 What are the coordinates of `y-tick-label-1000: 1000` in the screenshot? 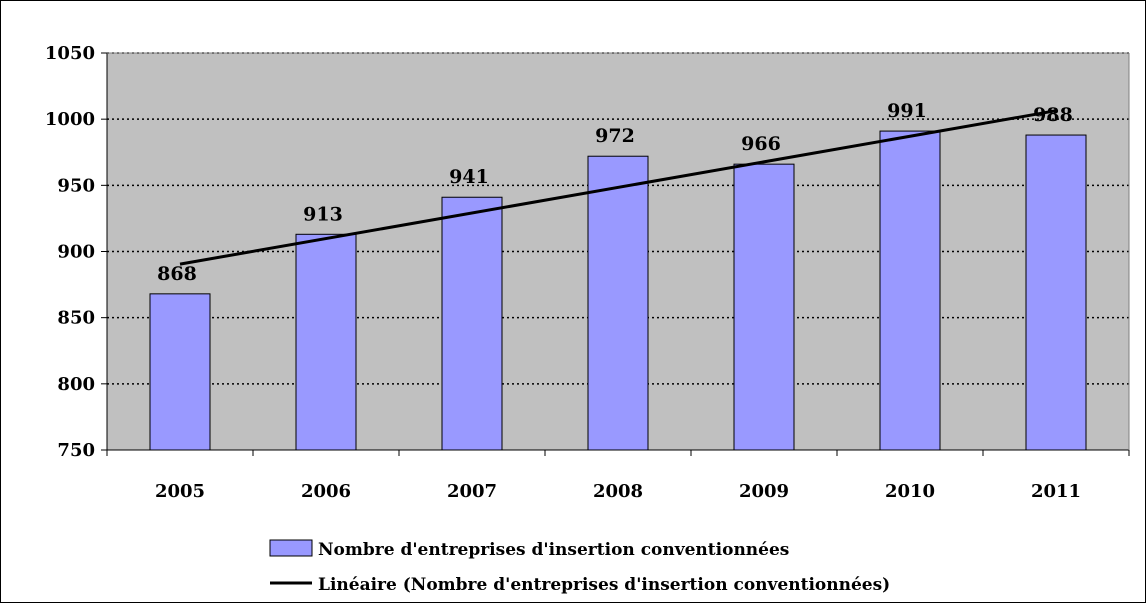 It's located at (70, 119).